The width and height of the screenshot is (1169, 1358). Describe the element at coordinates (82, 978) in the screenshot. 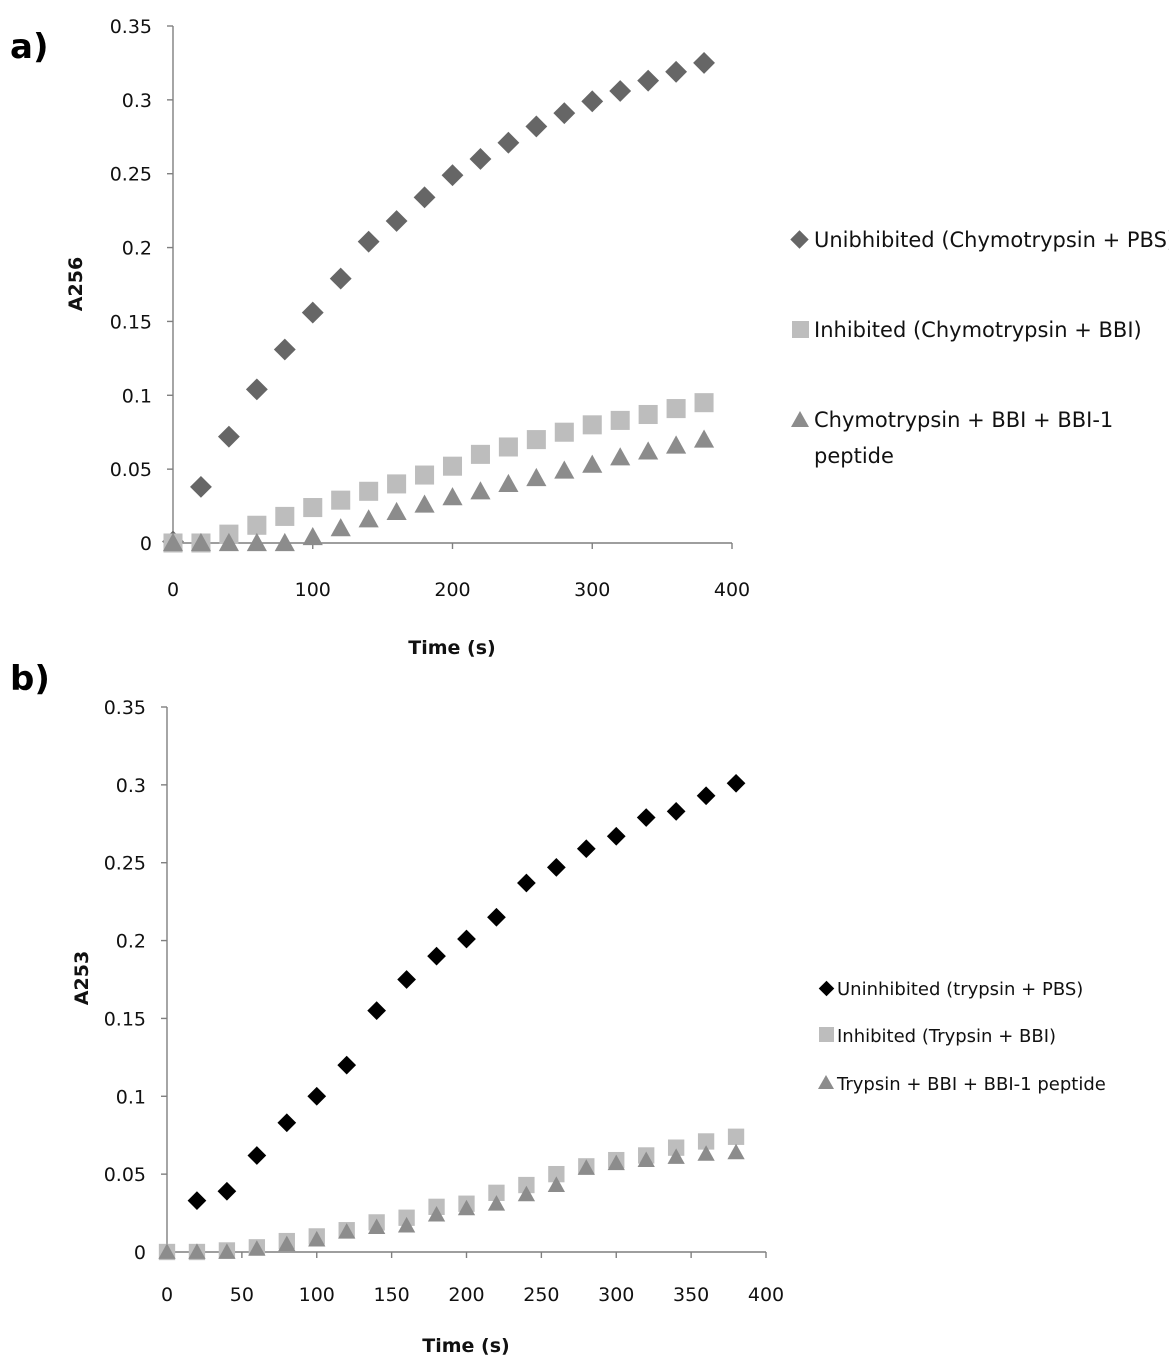

I see `chart-b-y-axis-title: A253` at that location.